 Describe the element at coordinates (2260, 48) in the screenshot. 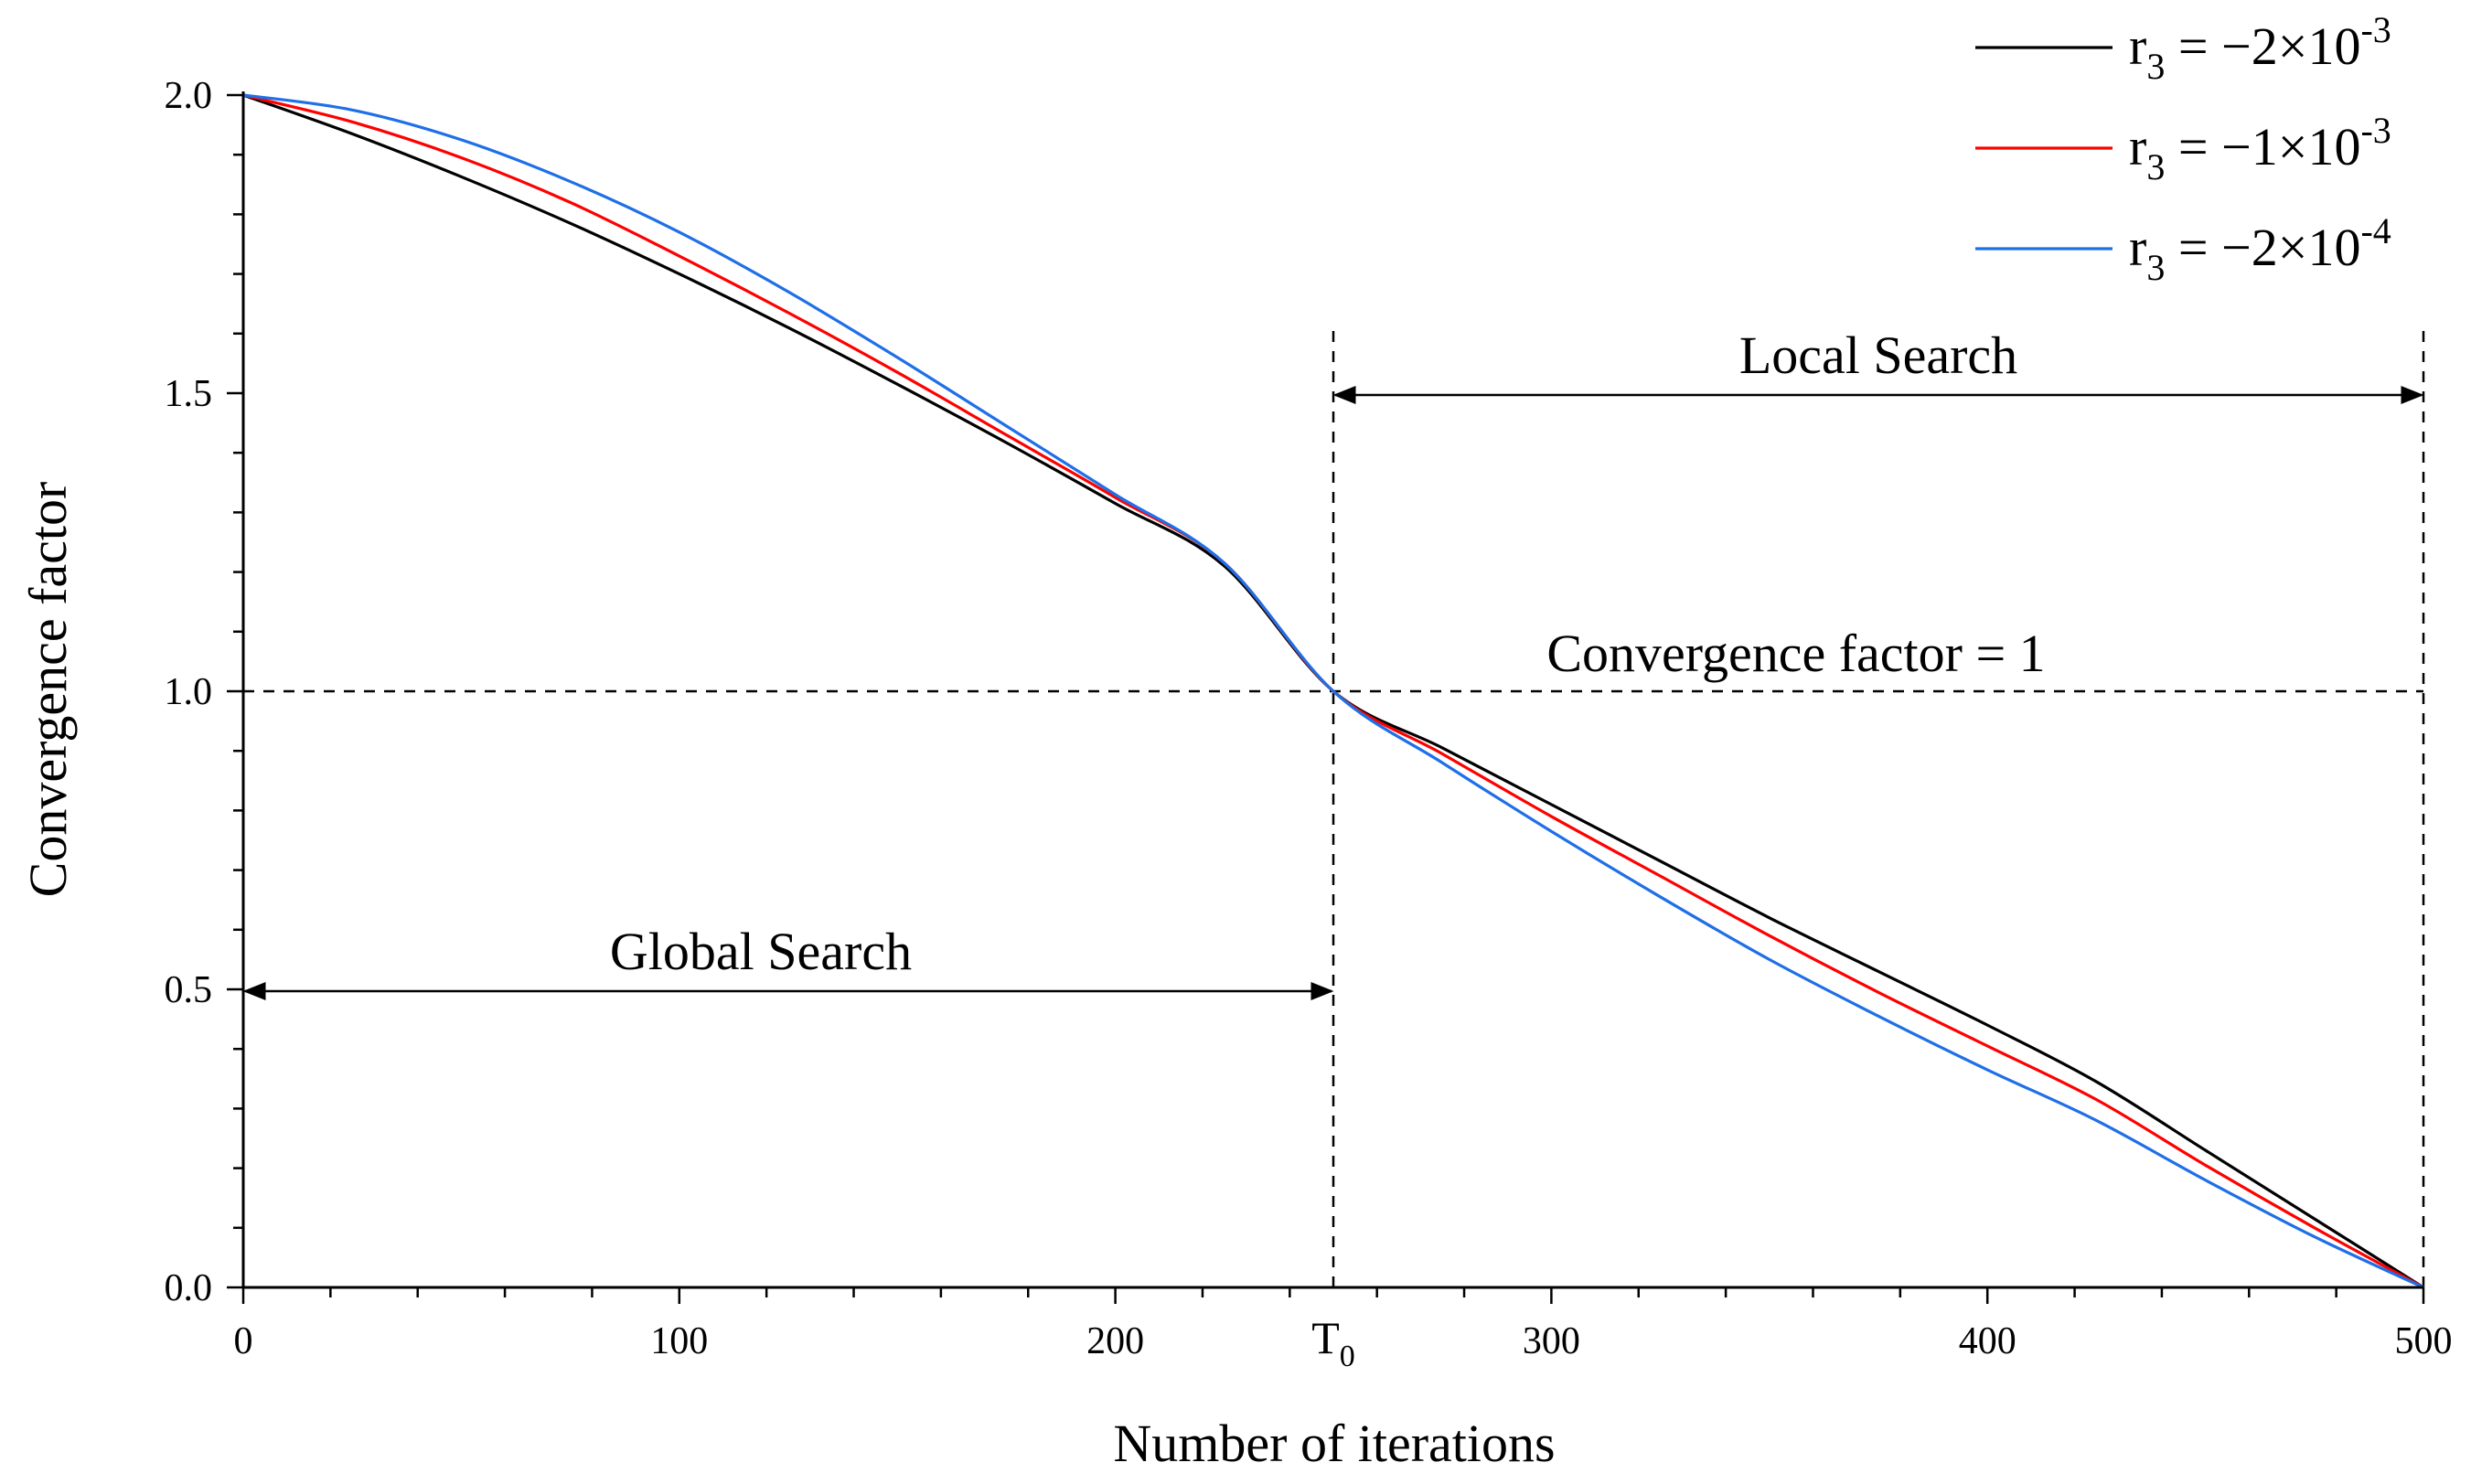

I see `legend-label-0: r3 = −2×10-3` at that location.